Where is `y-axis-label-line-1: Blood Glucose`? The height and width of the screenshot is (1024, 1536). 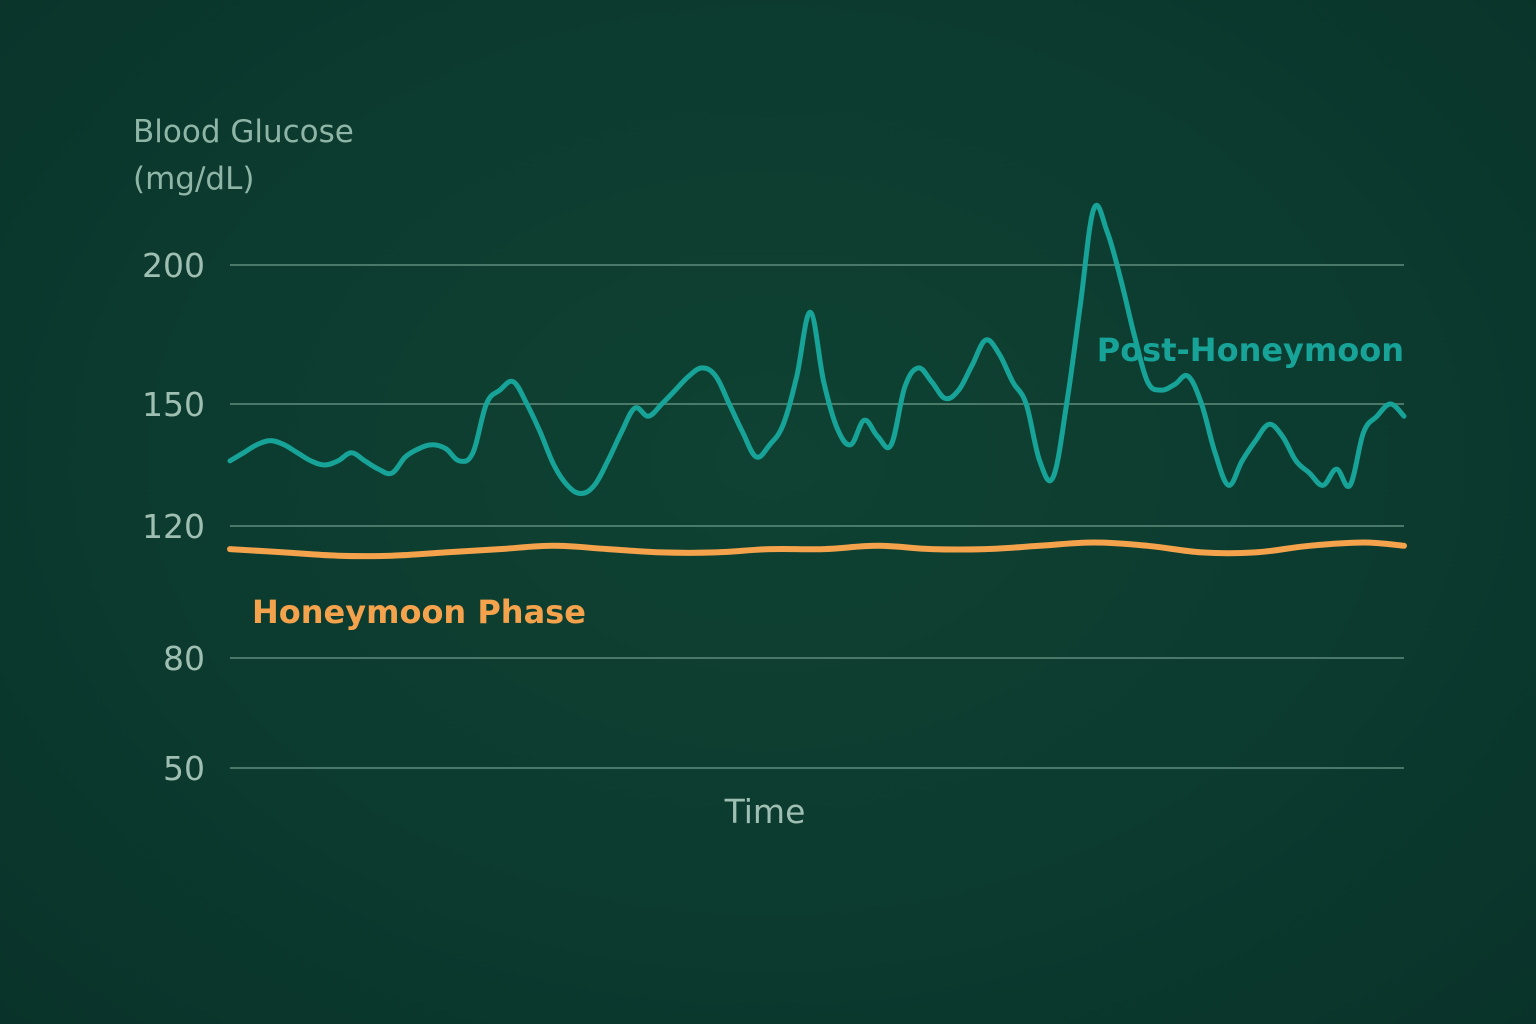 y-axis-label-line-1: Blood Glucose is located at coordinates (243, 132).